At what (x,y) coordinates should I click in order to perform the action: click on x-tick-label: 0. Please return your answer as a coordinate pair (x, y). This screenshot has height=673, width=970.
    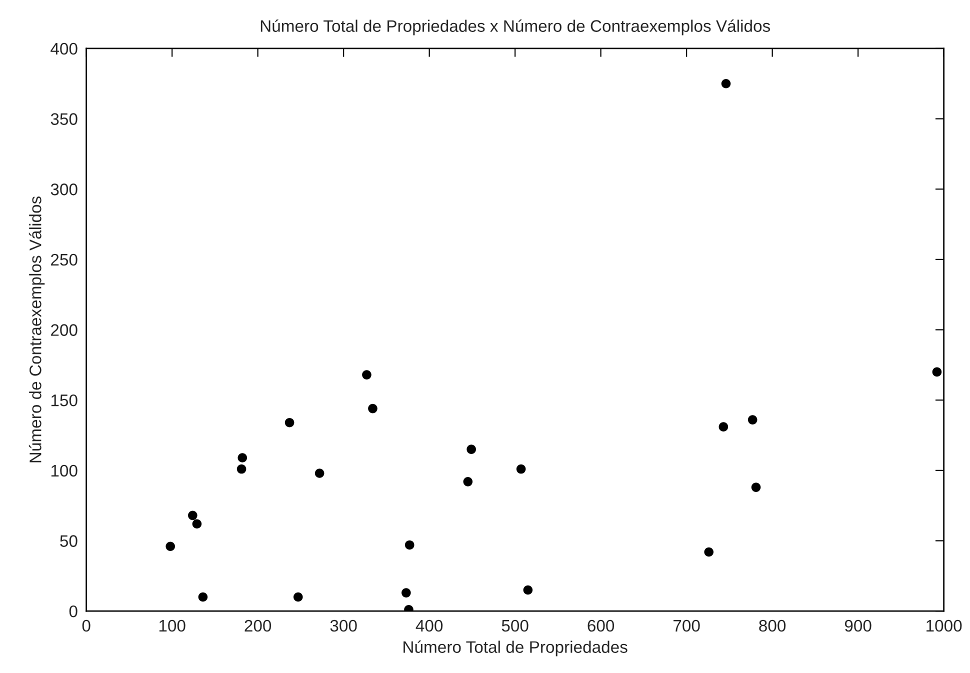
    Looking at the image, I should click on (86, 626).